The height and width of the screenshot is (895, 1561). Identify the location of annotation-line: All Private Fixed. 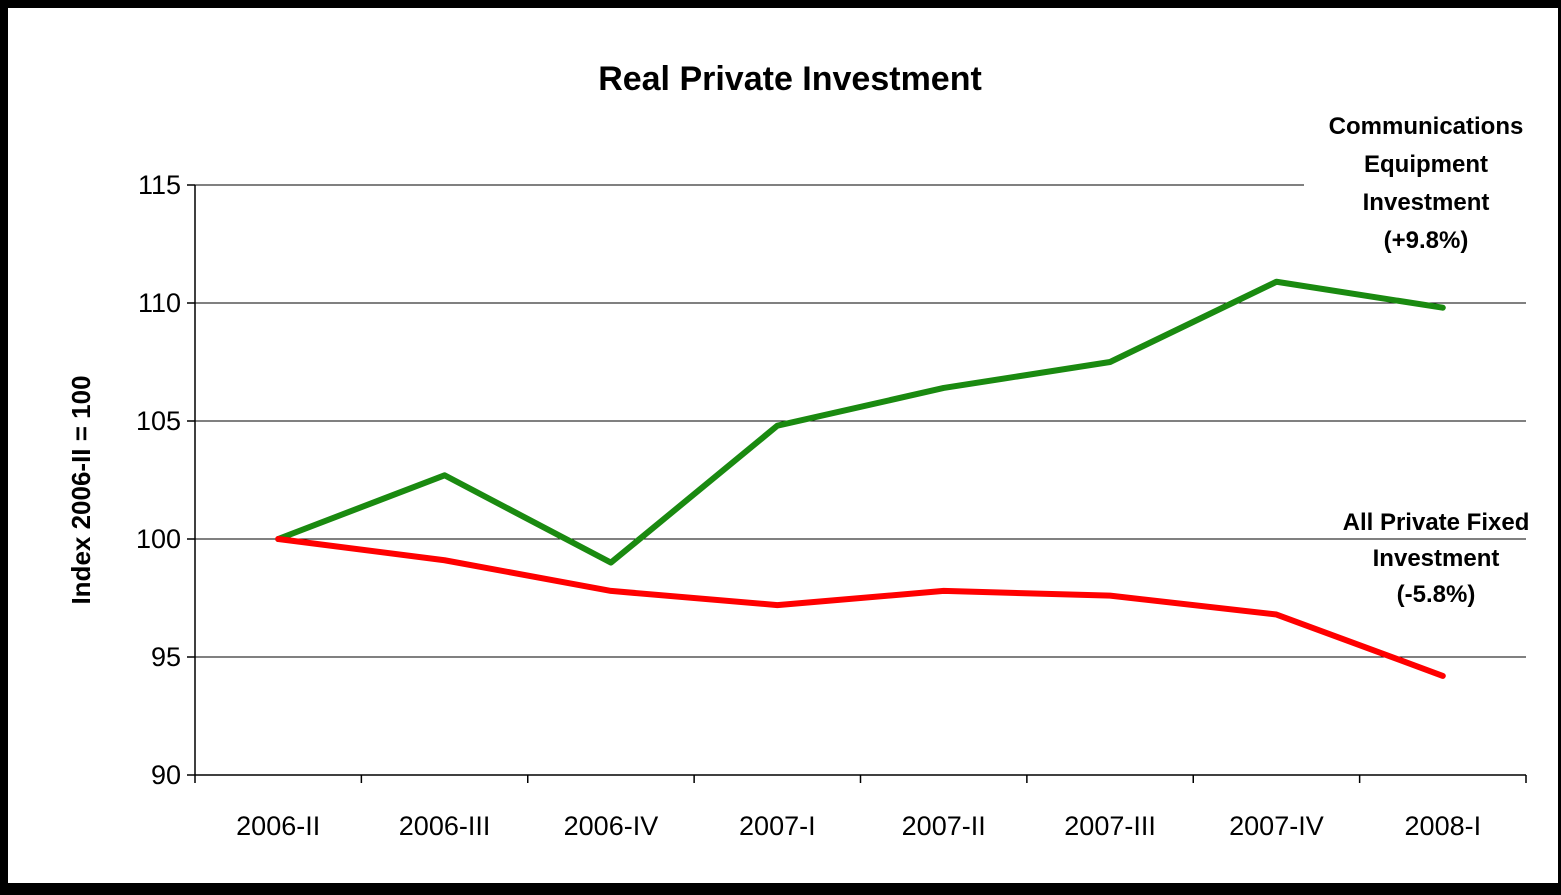
(1436, 522).